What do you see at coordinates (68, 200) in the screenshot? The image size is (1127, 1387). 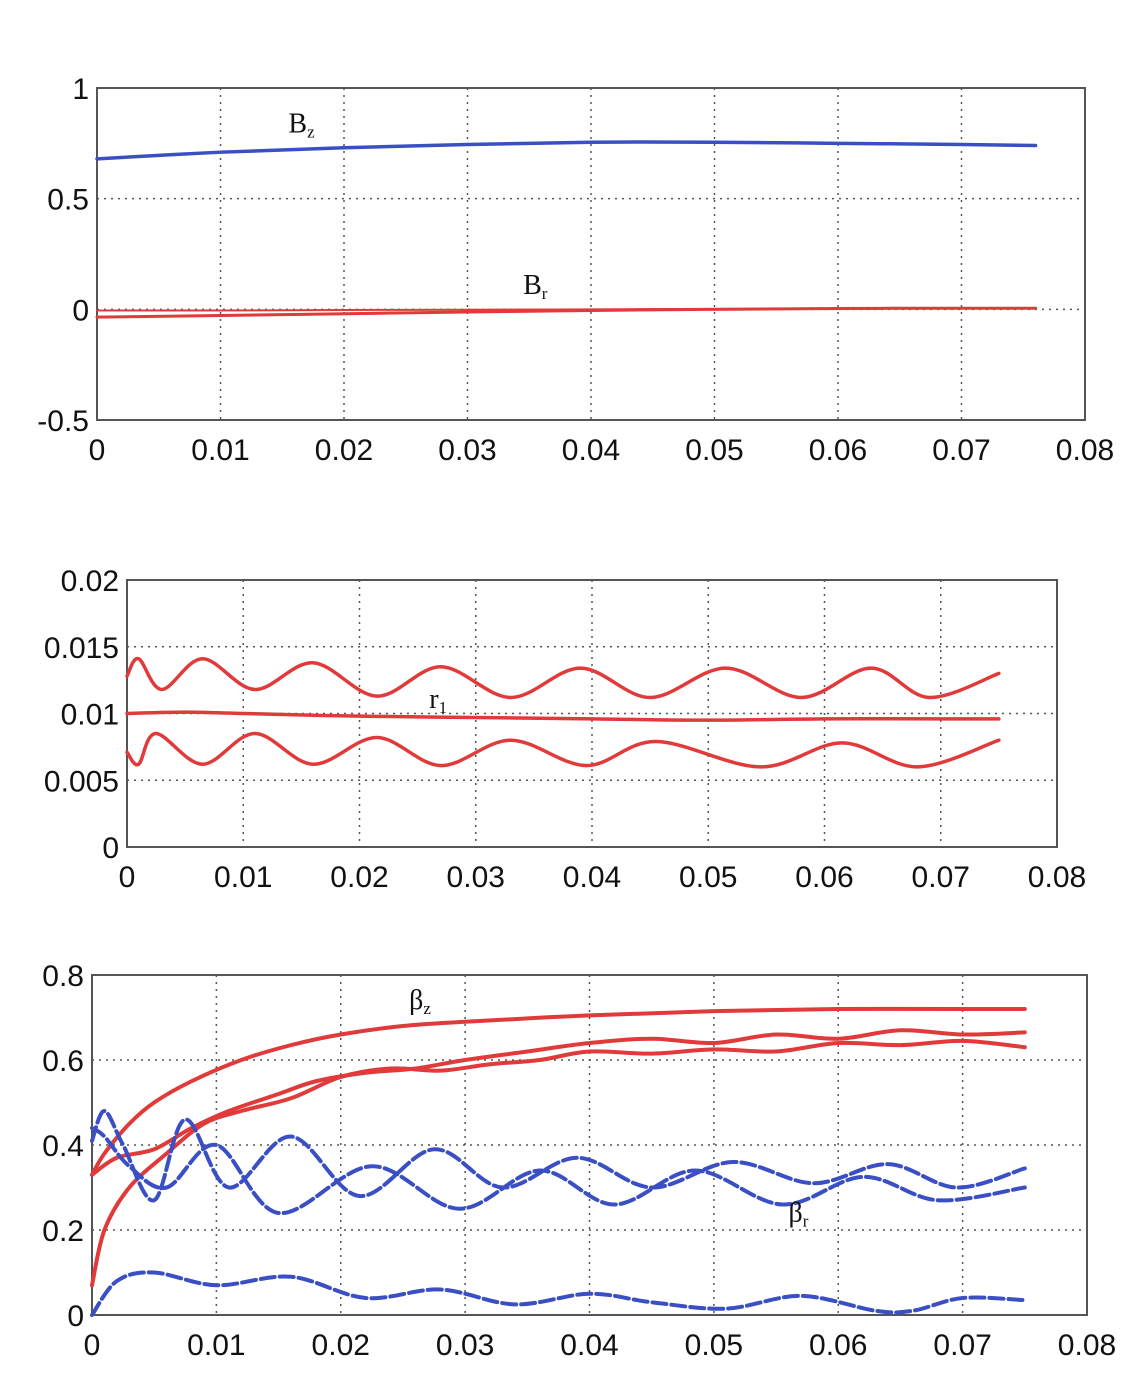 I see `y-tick-label: 0.5` at bounding box center [68, 200].